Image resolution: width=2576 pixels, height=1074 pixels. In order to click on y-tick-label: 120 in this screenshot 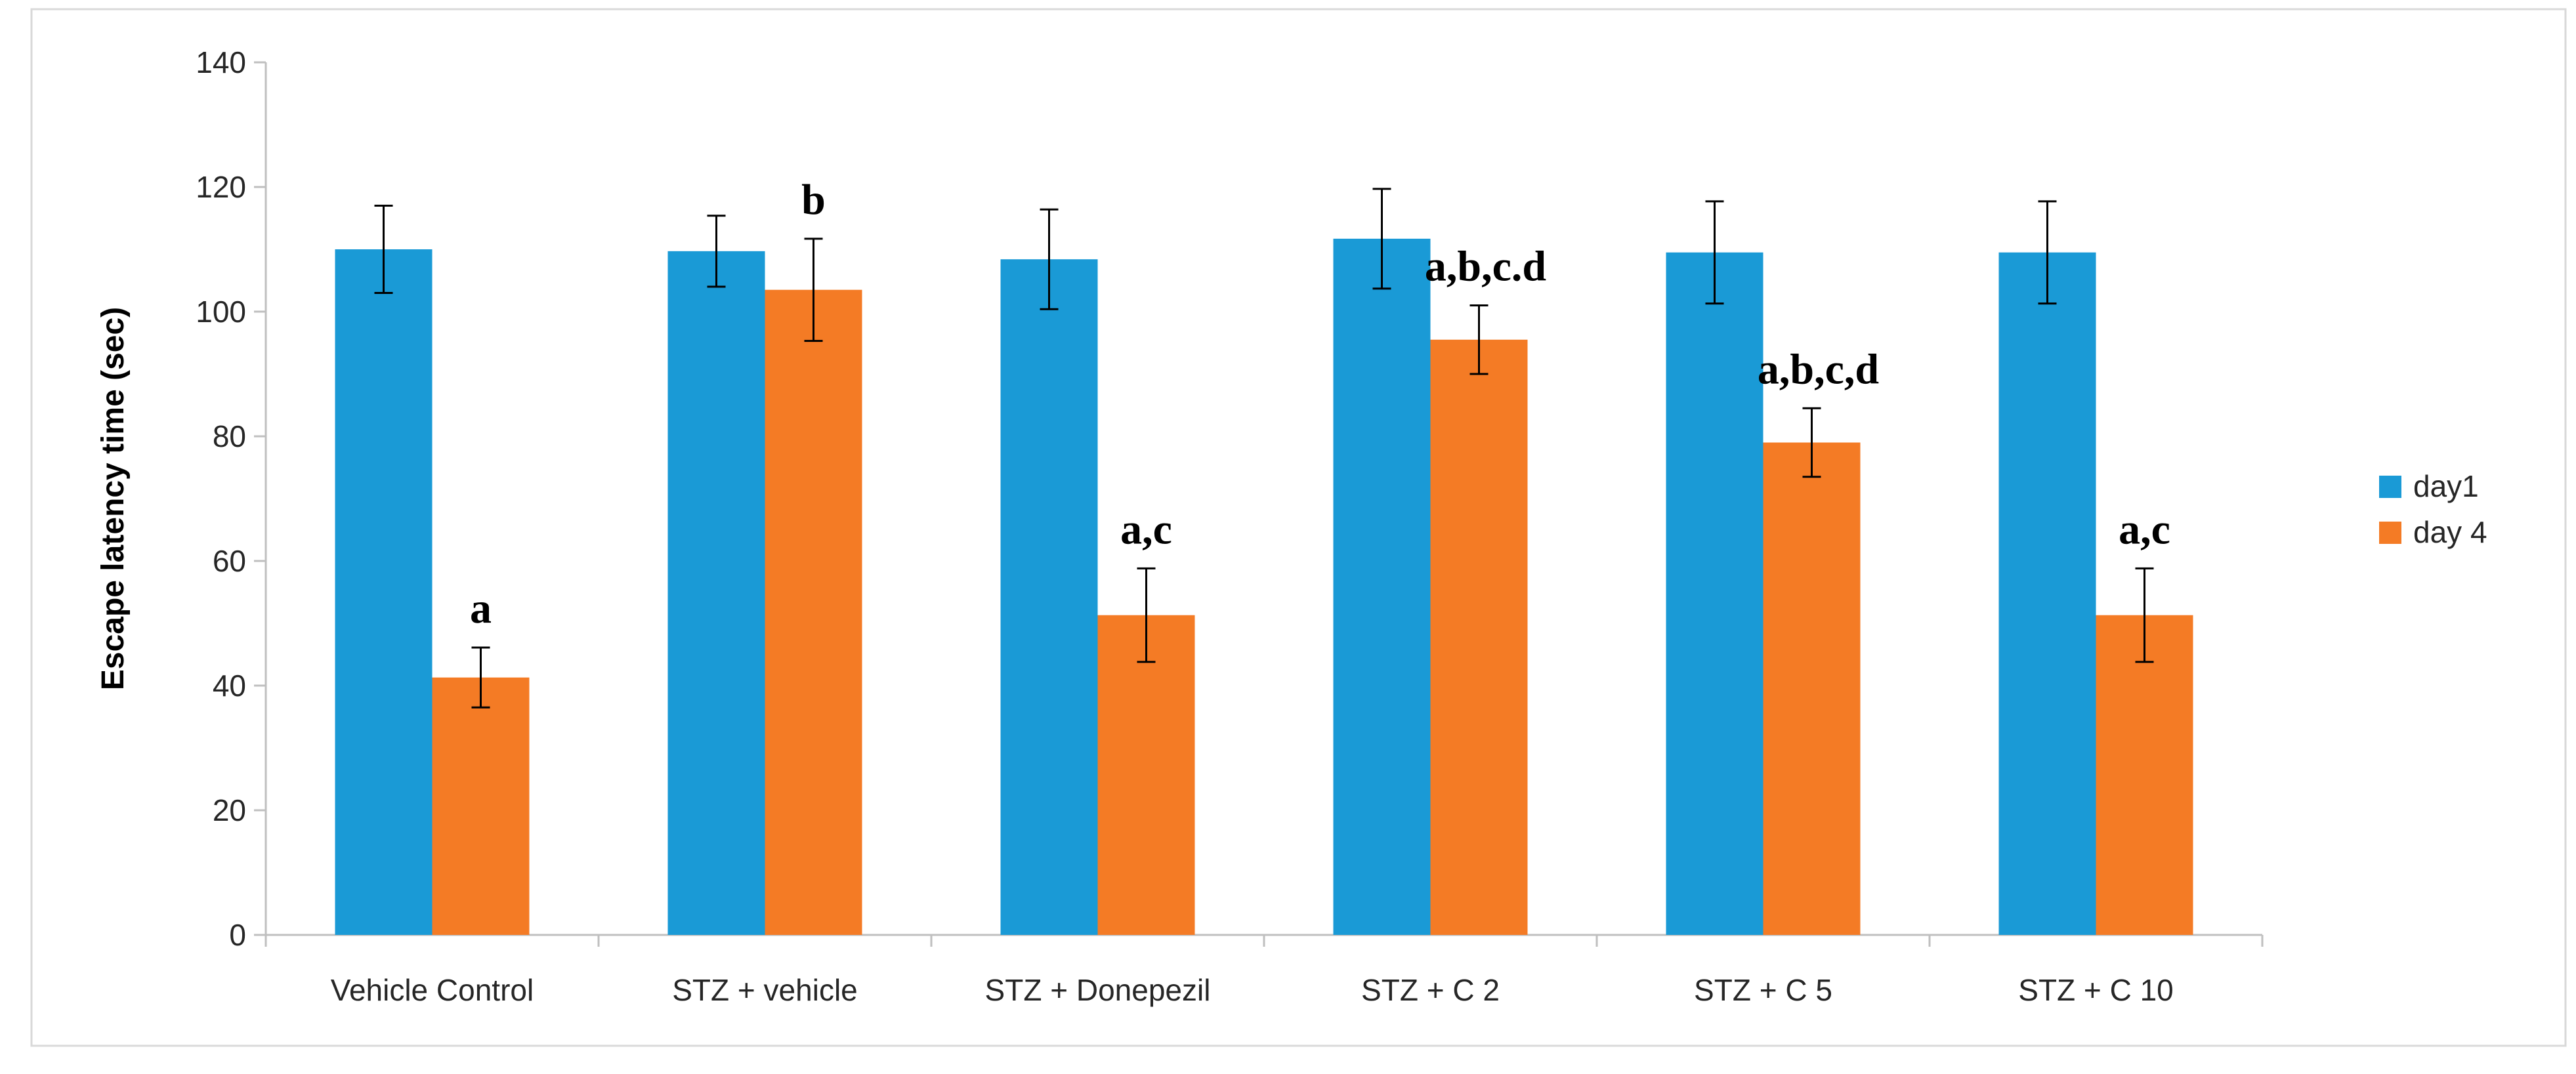, I will do `click(221, 187)`.